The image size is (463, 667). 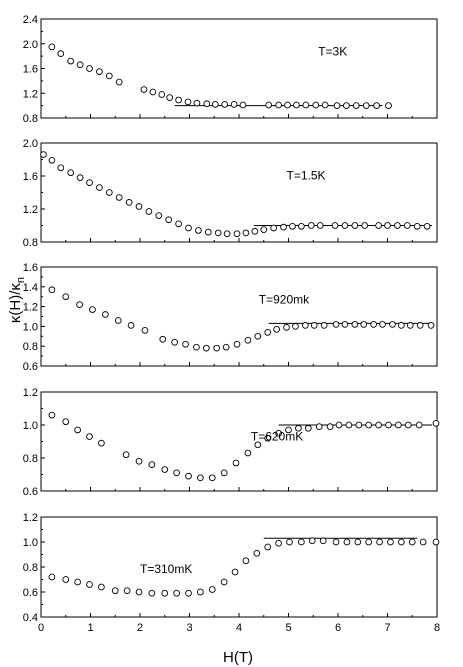 What do you see at coordinates (230, 317) in the screenshot?
I see `panel-3: 0.6 0.8 1.0 1.2 1.4 1.6 T=920mk` at bounding box center [230, 317].